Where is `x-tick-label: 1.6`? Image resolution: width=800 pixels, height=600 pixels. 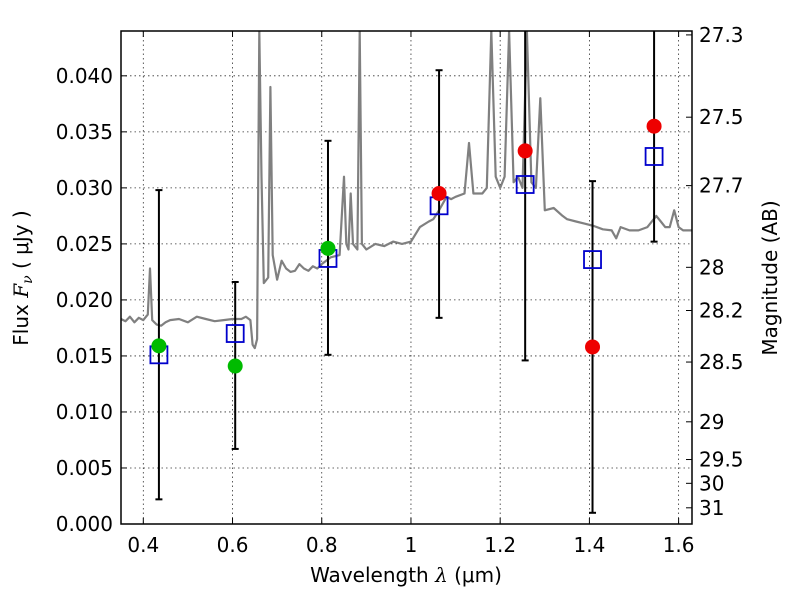 x-tick-label: 1.6 is located at coordinates (679, 545).